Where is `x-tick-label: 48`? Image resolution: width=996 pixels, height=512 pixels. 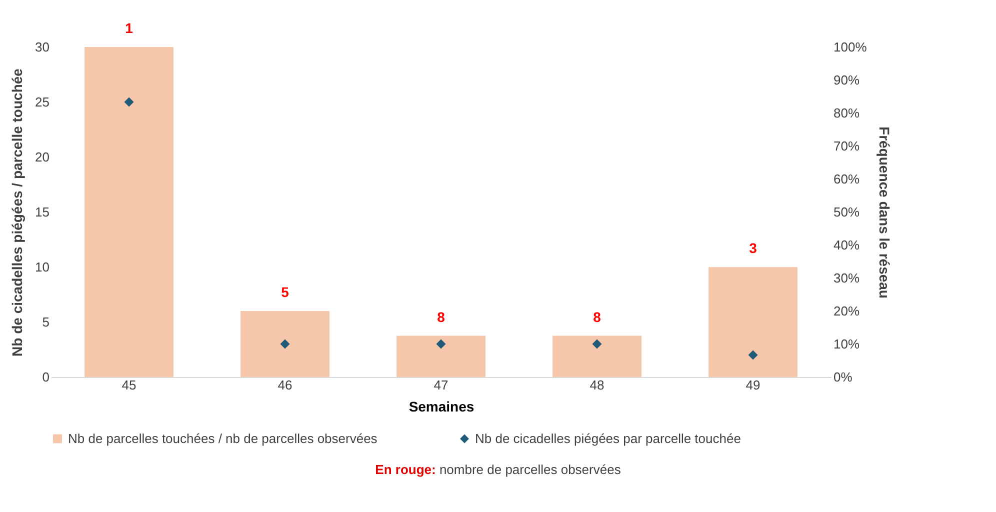 x-tick-label: 48 is located at coordinates (597, 385).